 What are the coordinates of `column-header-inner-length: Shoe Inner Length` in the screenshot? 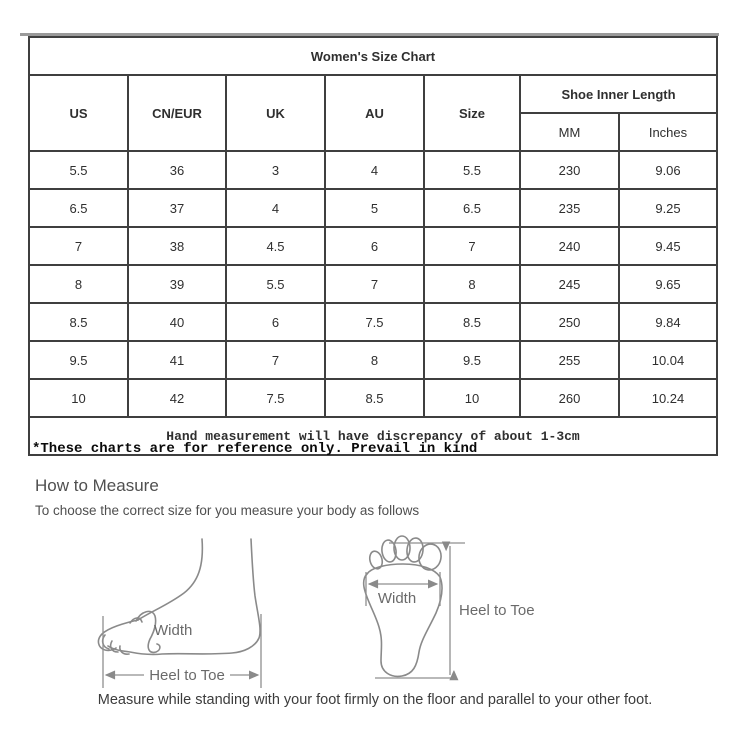 It's located at (618, 94).